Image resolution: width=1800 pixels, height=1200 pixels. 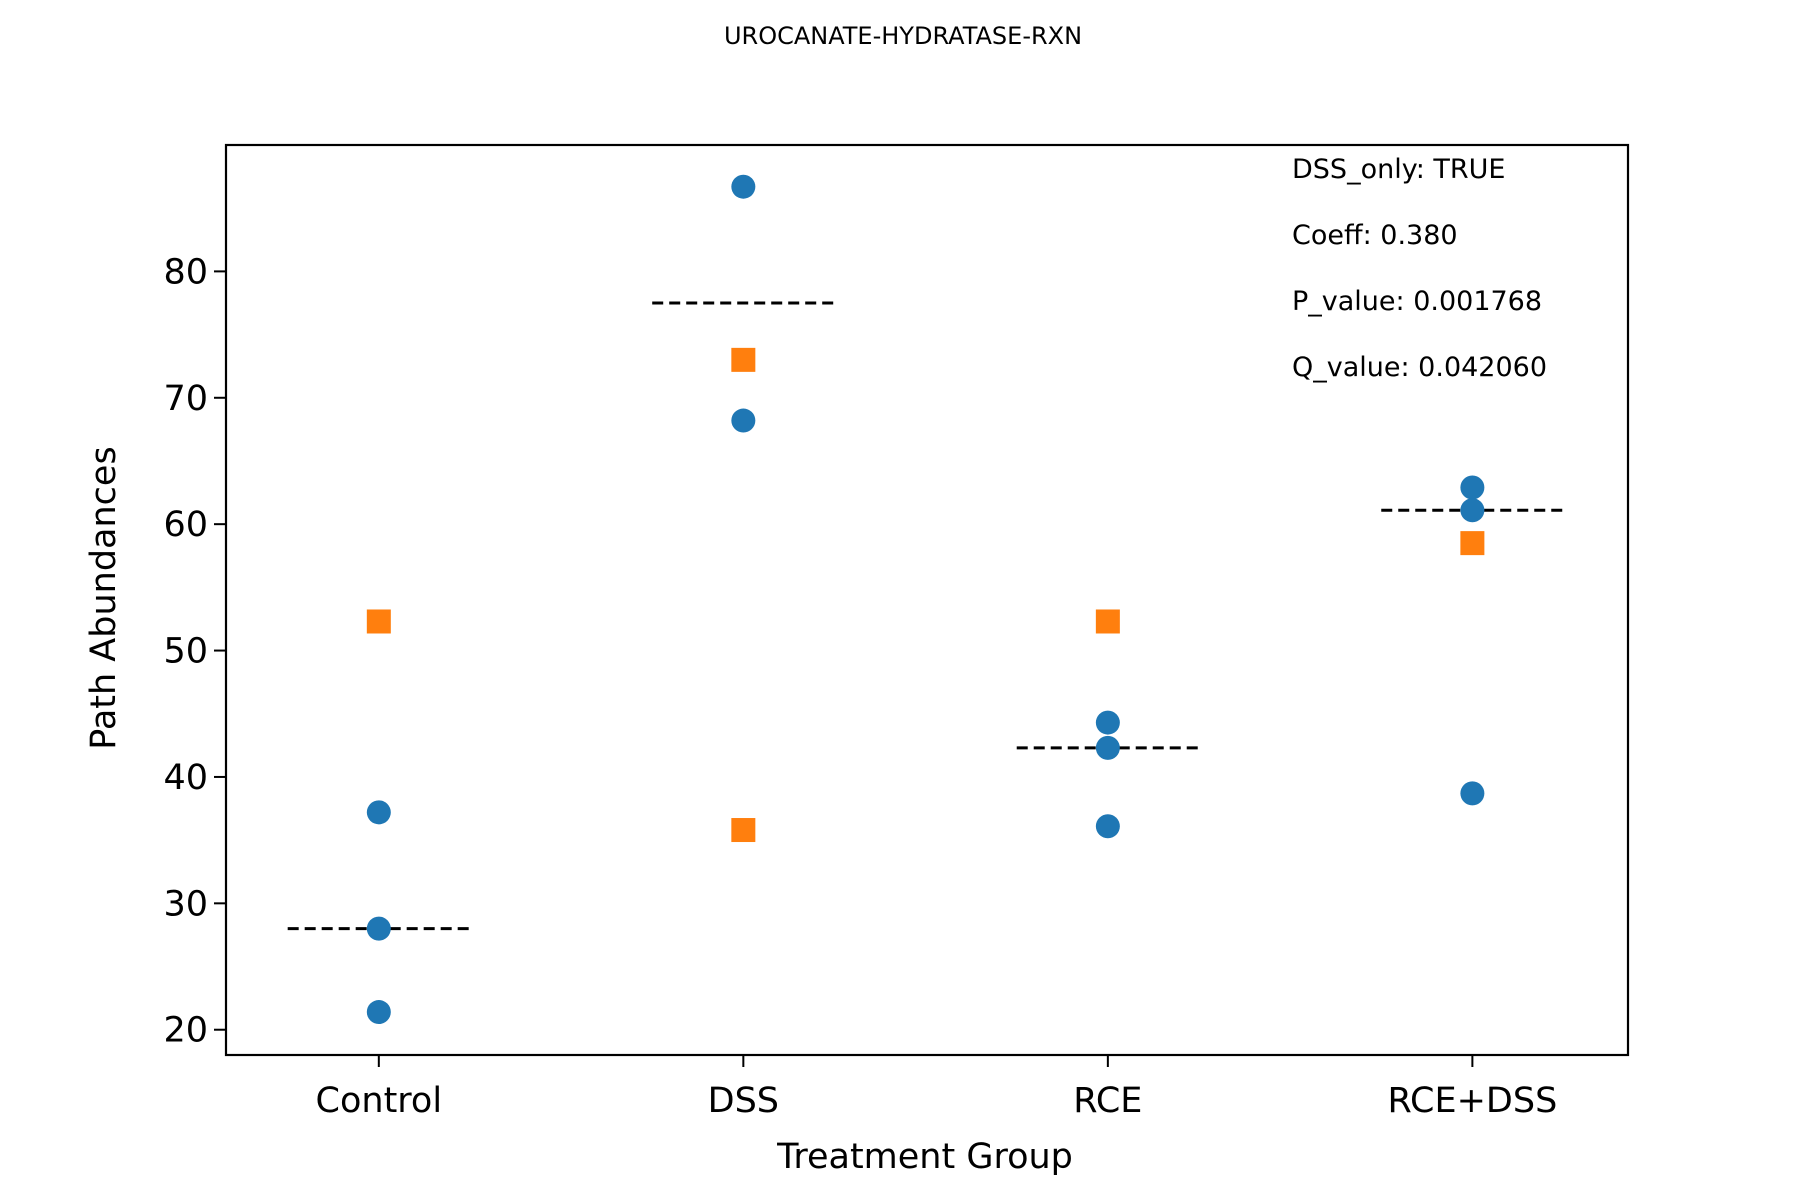 I want to click on x-tick-label: DSS, so click(x=743, y=1101).